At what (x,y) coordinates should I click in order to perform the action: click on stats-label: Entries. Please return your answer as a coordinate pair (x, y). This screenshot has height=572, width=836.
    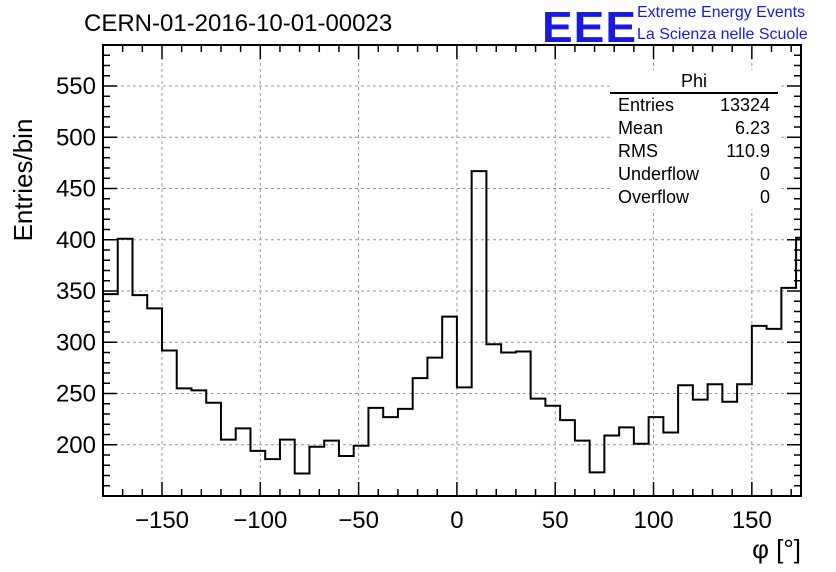
    Looking at the image, I should click on (646, 105).